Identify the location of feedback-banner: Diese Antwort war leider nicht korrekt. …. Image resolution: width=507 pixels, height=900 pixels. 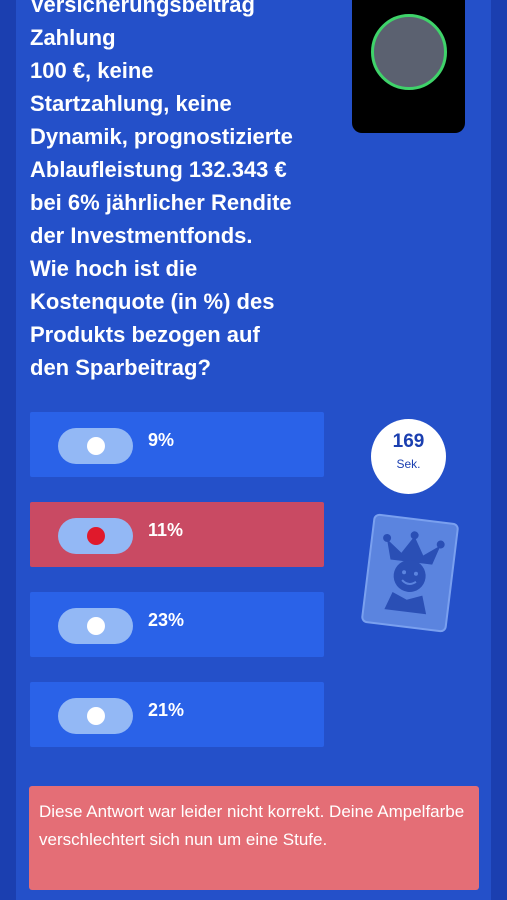
(254, 838).